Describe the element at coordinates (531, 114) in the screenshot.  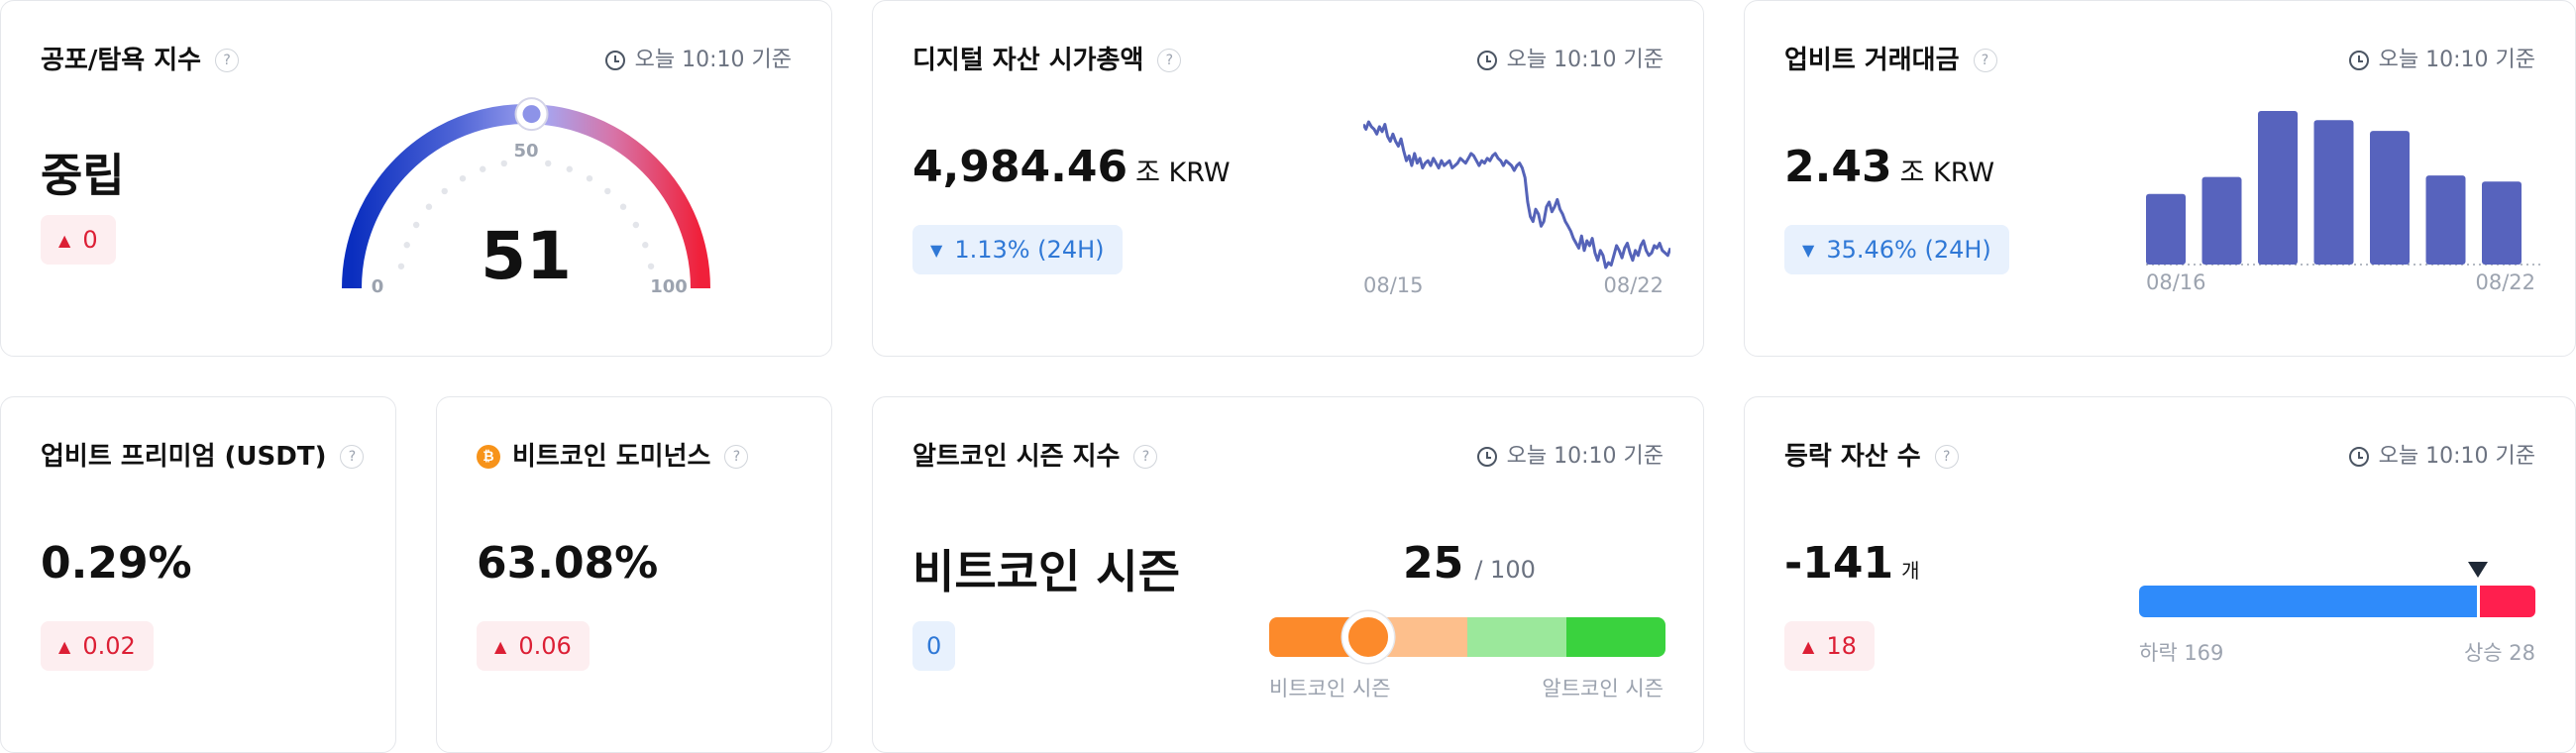
I see `gauge-knob-inner` at that location.